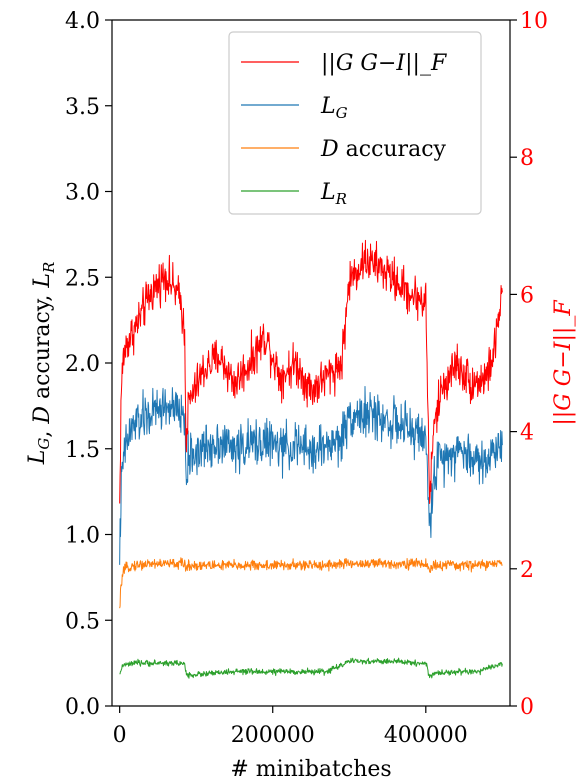  I want to click on y-left-tick-label: 1.5, so click(82, 450).